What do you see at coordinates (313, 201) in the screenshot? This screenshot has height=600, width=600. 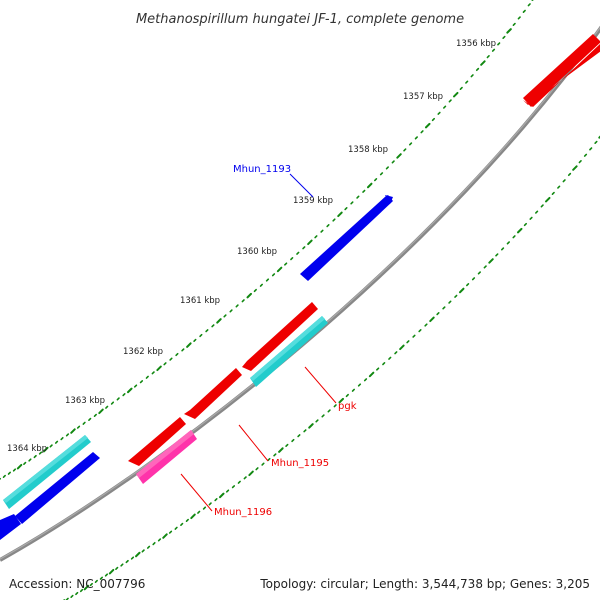 I see `tick-label: 1359 kbp` at bounding box center [313, 201].